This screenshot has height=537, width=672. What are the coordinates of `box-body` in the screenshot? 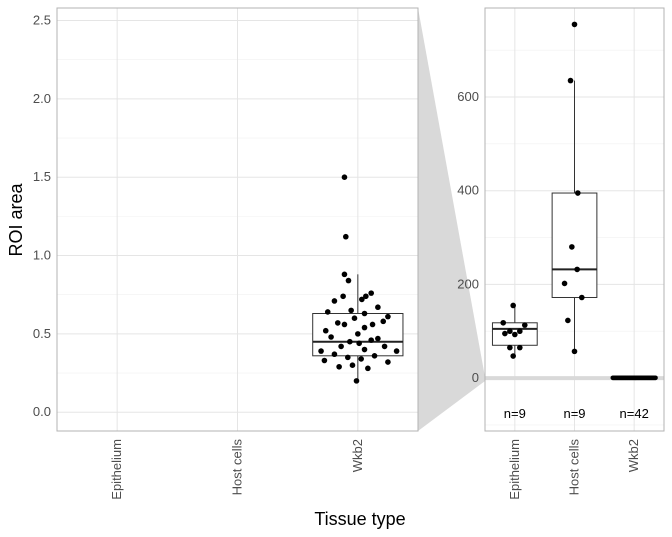 It's located at (574, 245).